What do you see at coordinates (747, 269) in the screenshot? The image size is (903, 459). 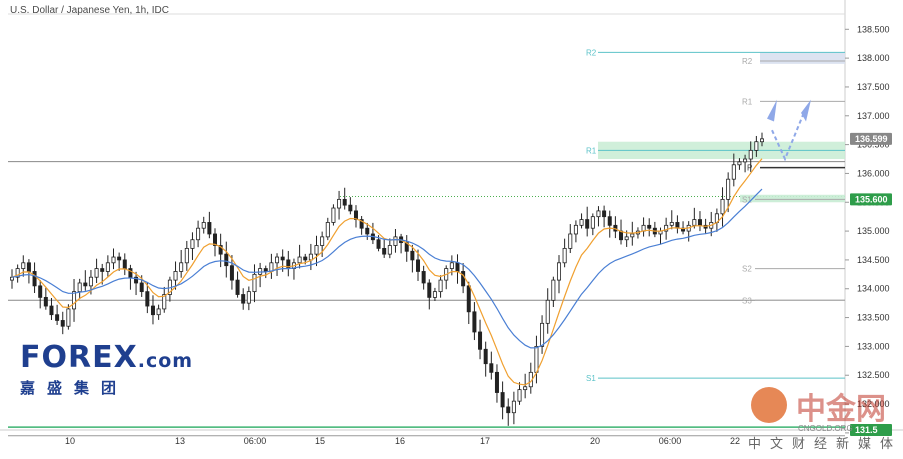 I see `pivot-label-s2: S2` at bounding box center [747, 269].